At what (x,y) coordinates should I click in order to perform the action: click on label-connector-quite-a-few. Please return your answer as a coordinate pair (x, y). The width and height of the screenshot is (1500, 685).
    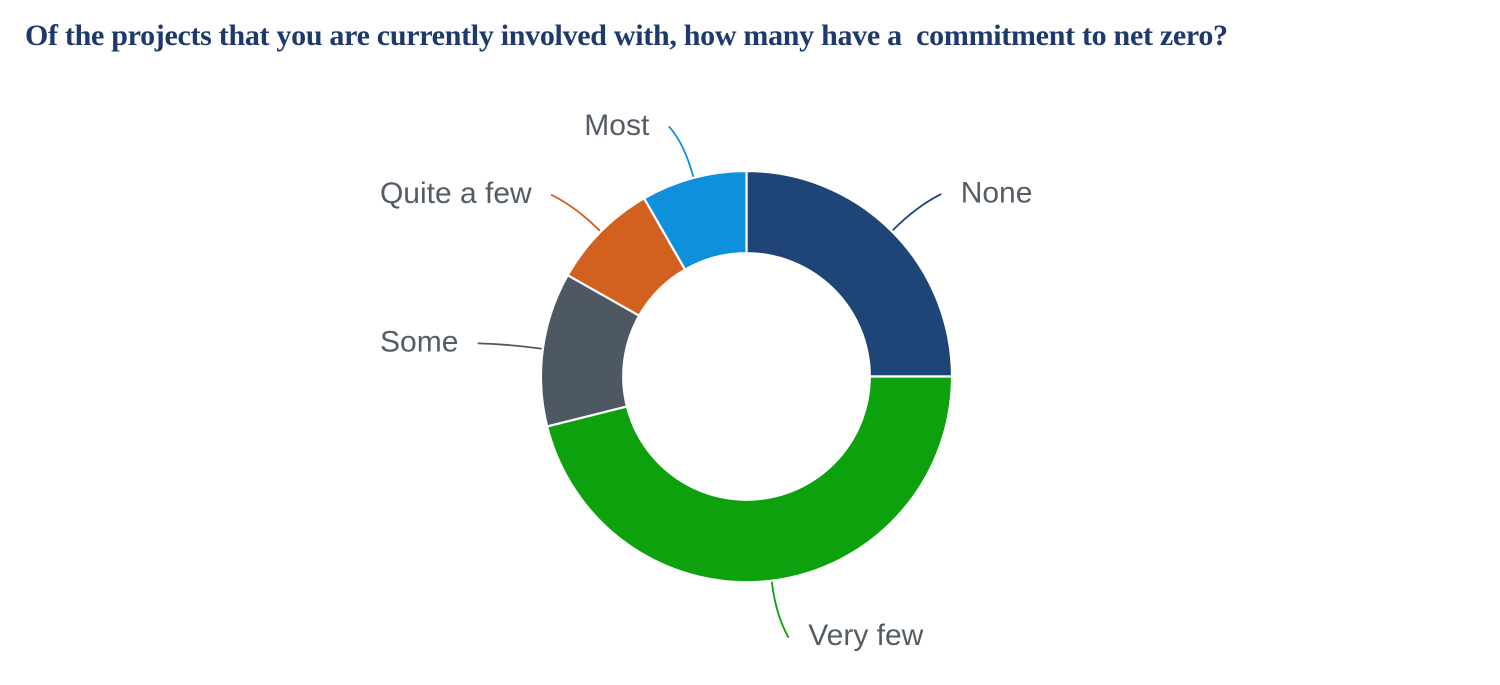
    Looking at the image, I should click on (575, 213).